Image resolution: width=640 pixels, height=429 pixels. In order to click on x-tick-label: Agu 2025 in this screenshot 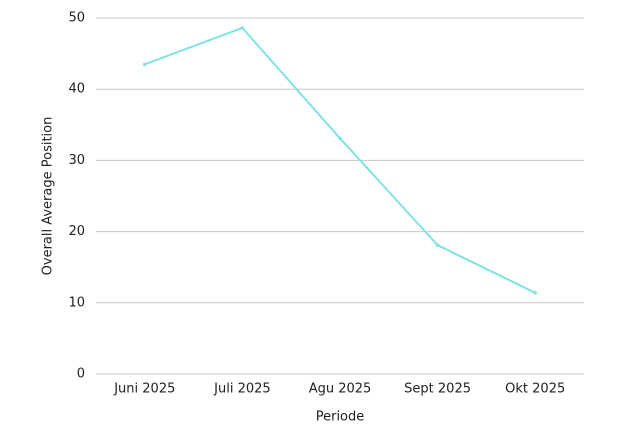, I will do `click(340, 389)`.